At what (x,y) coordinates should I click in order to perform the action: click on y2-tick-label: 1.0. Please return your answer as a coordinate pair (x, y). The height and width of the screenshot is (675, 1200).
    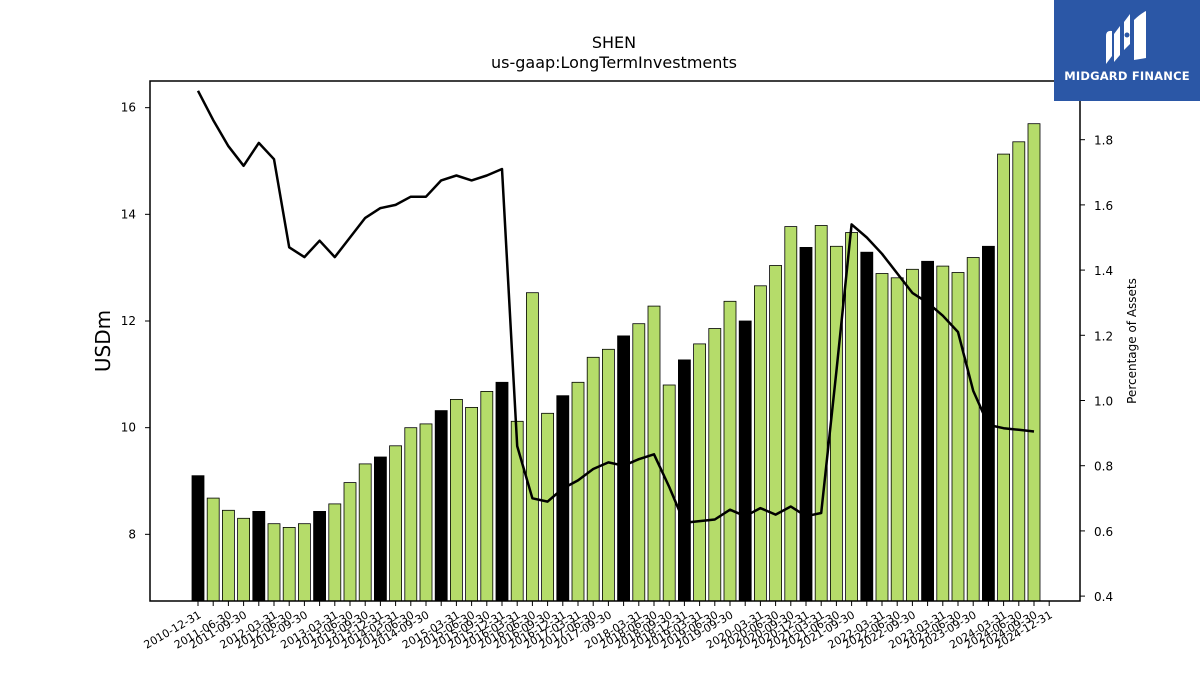
    Looking at the image, I should click on (1103, 401).